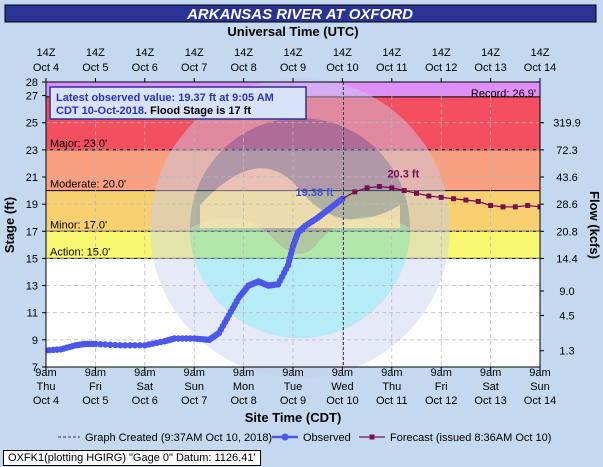 This screenshot has width=603, height=467. What do you see at coordinates (441, 68) in the screenshot?
I see `top-tick-label: Oct 12` at bounding box center [441, 68].